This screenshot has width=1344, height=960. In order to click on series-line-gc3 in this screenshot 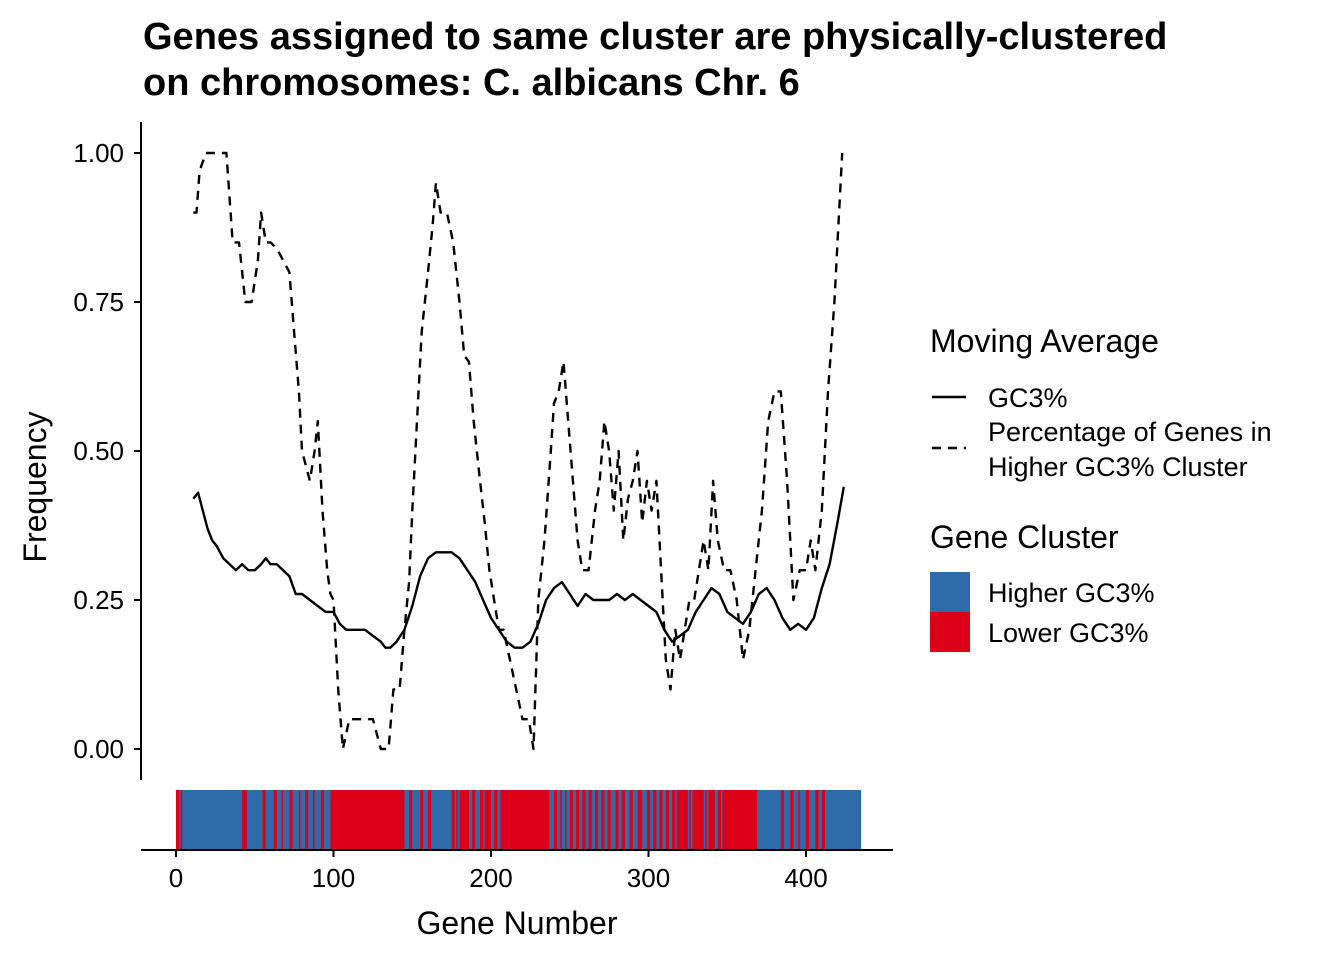, I will do `click(518, 567)`.